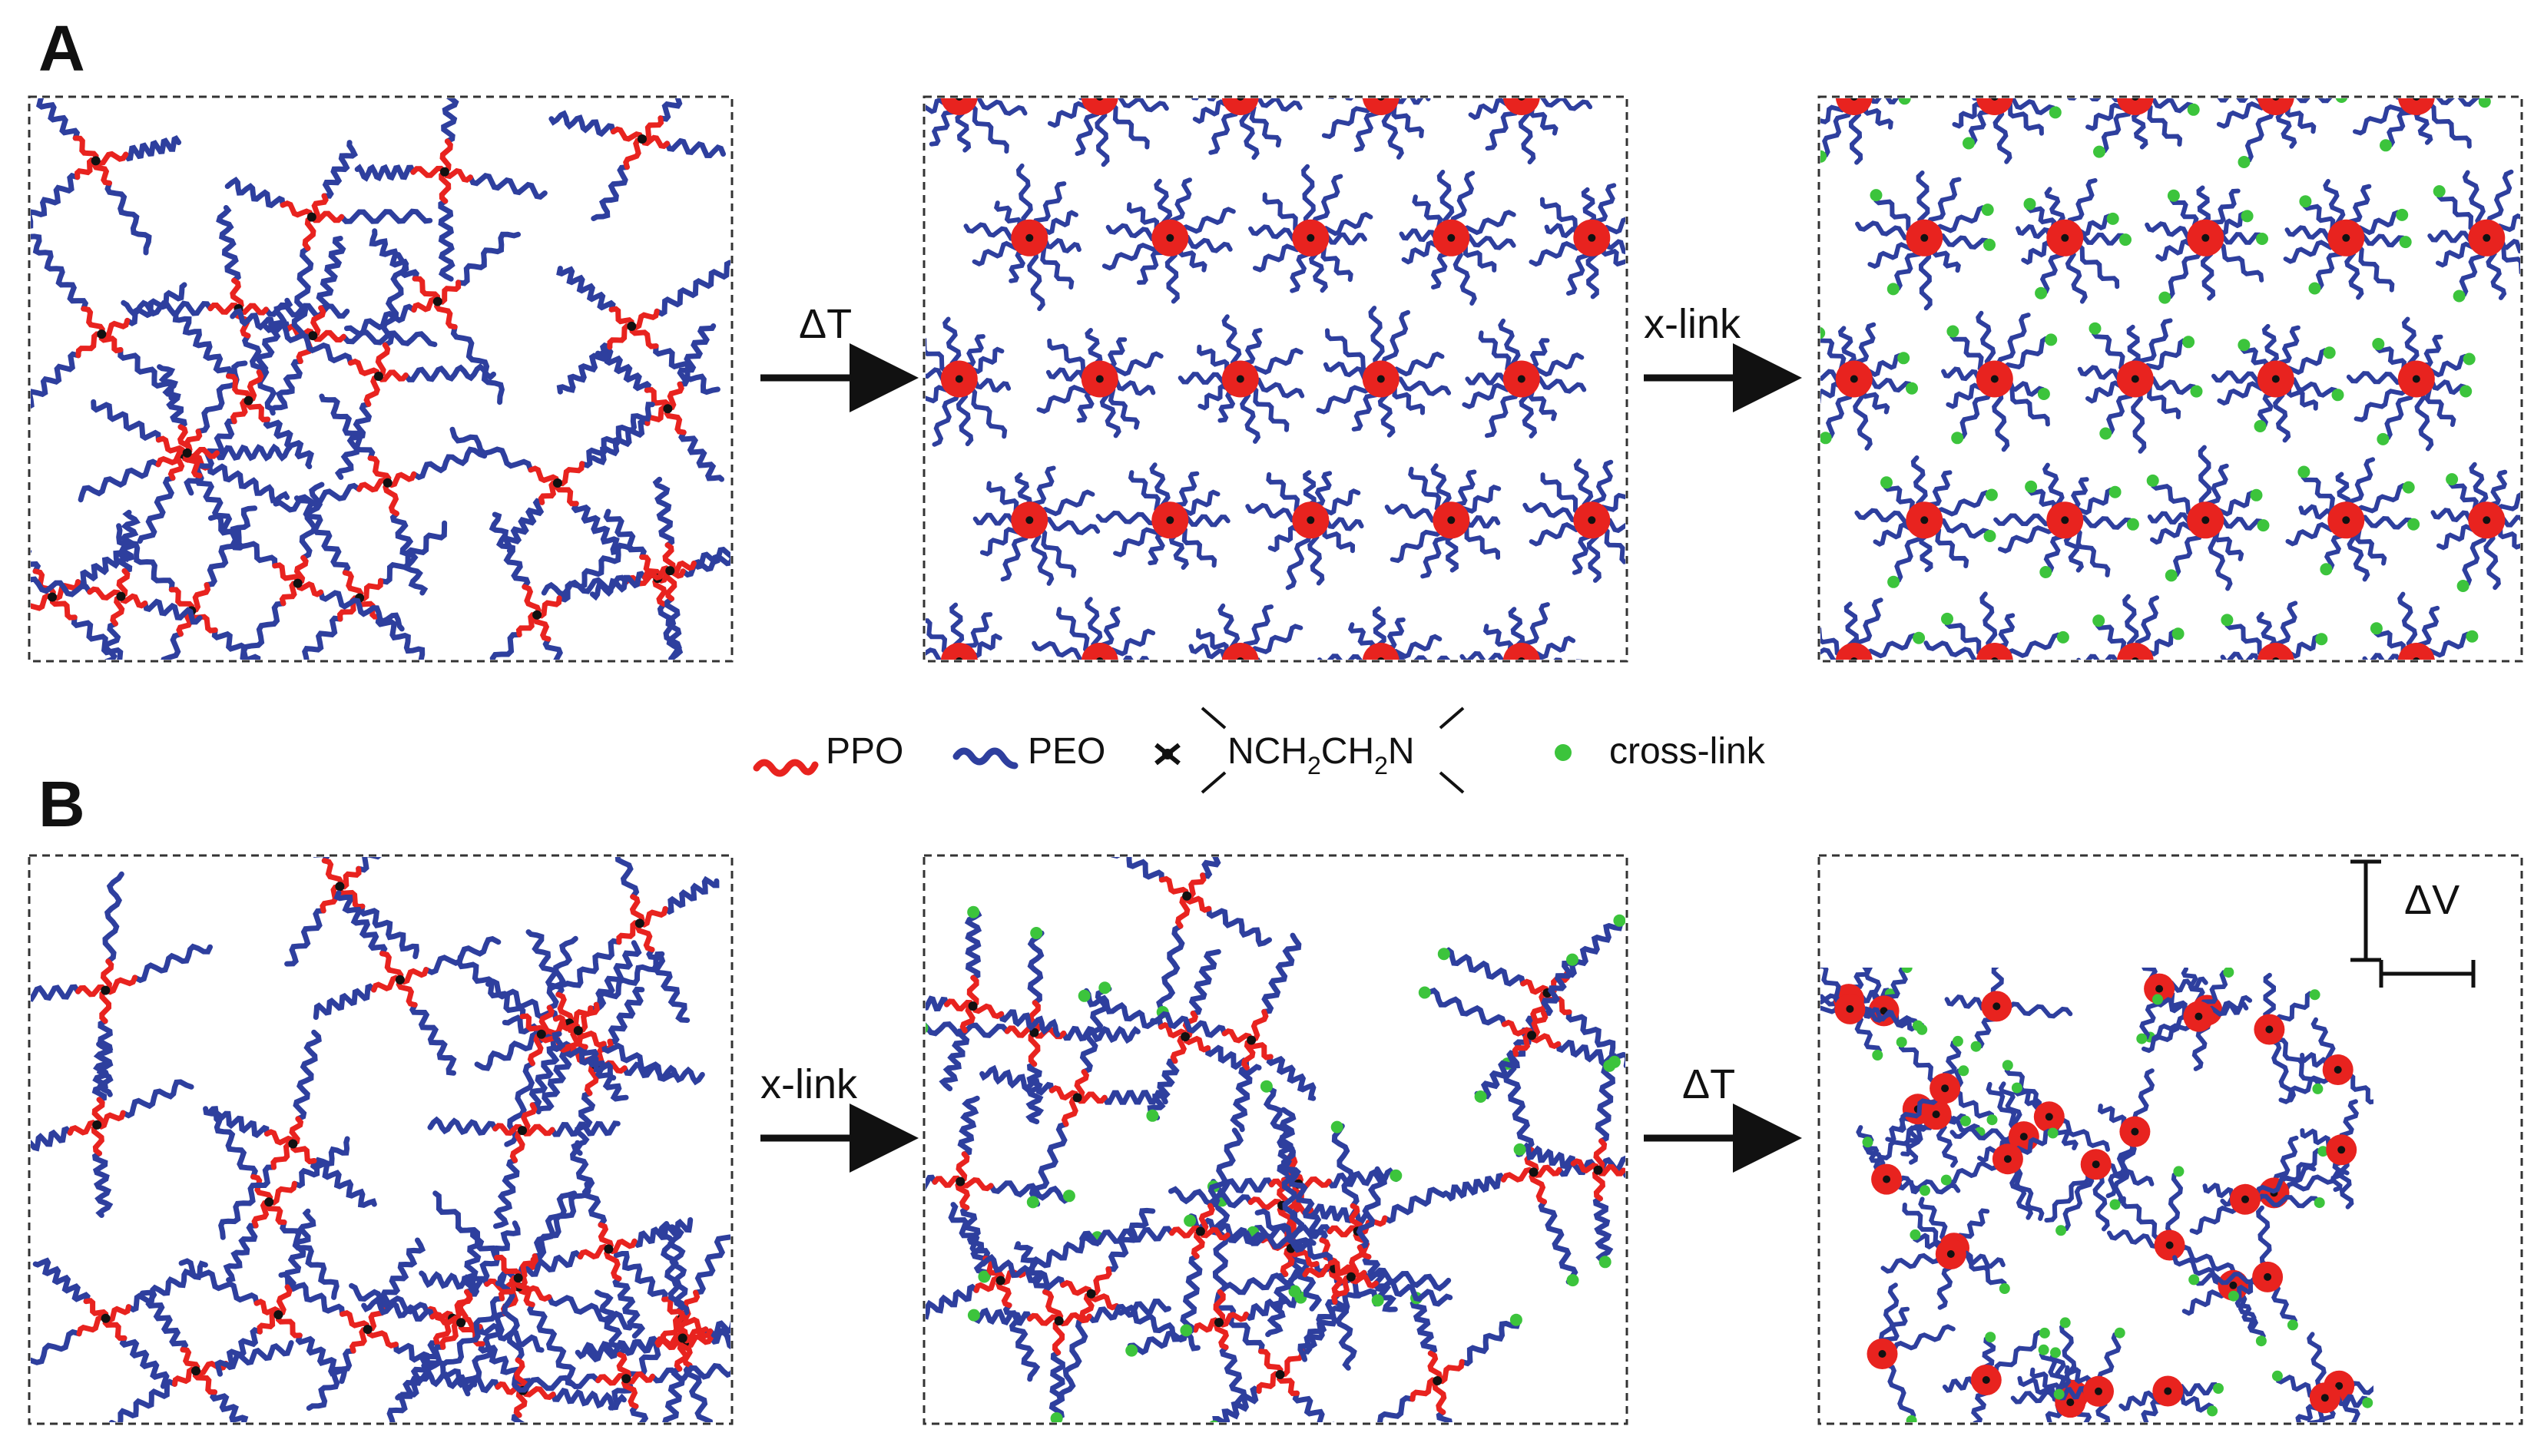  What do you see at coordinates (1259, 750) in the screenshot?
I see `legend: PPO PEO NCH2CH2N cross-link` at bounding box center [1259, 750].